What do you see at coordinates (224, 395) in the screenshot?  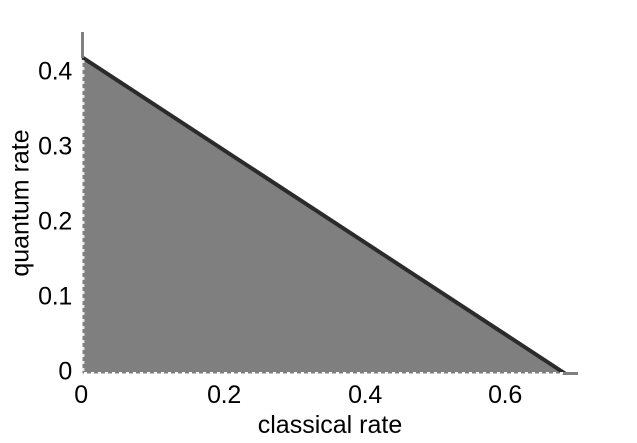 I see `x-tick-label-1: 0.2` at bounding box center [224, 395].